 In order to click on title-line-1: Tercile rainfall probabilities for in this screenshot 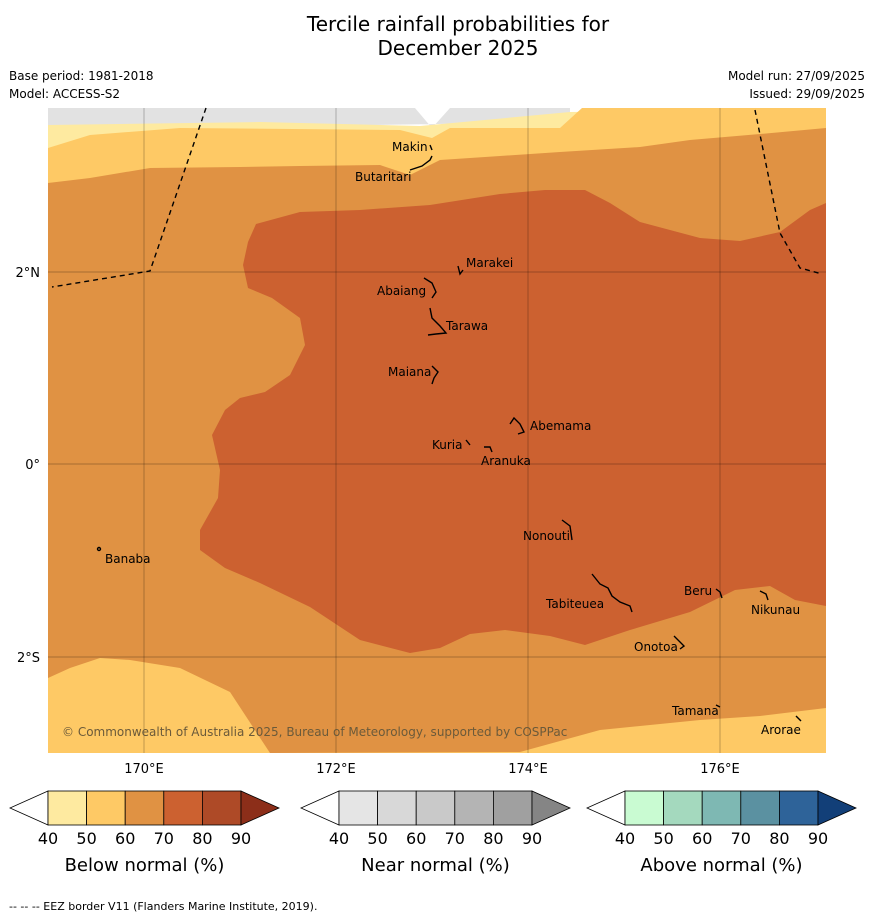, I will do `click(458, 24)`.